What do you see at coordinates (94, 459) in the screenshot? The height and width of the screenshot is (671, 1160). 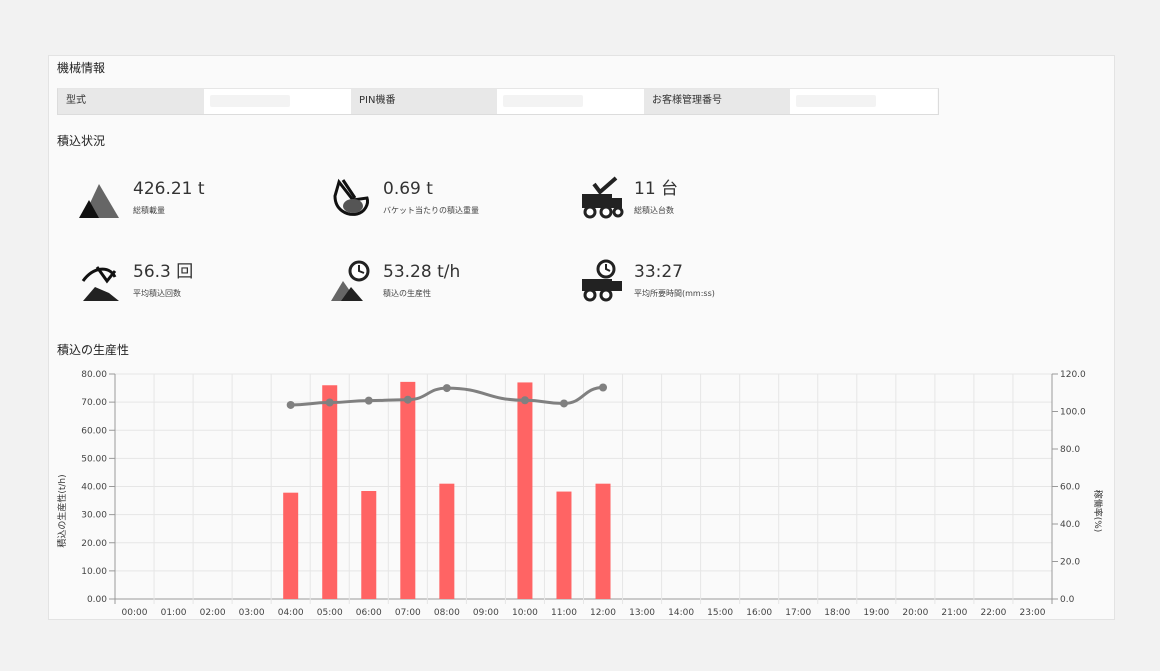 I see `y-tick-label: 50.00` at bounding box center [94, 459].